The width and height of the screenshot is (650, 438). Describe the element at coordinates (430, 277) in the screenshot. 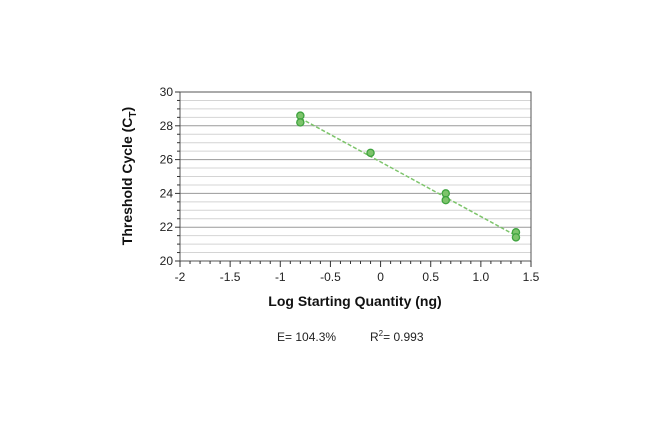

I see `x-tick-label: 0.5` at that location.